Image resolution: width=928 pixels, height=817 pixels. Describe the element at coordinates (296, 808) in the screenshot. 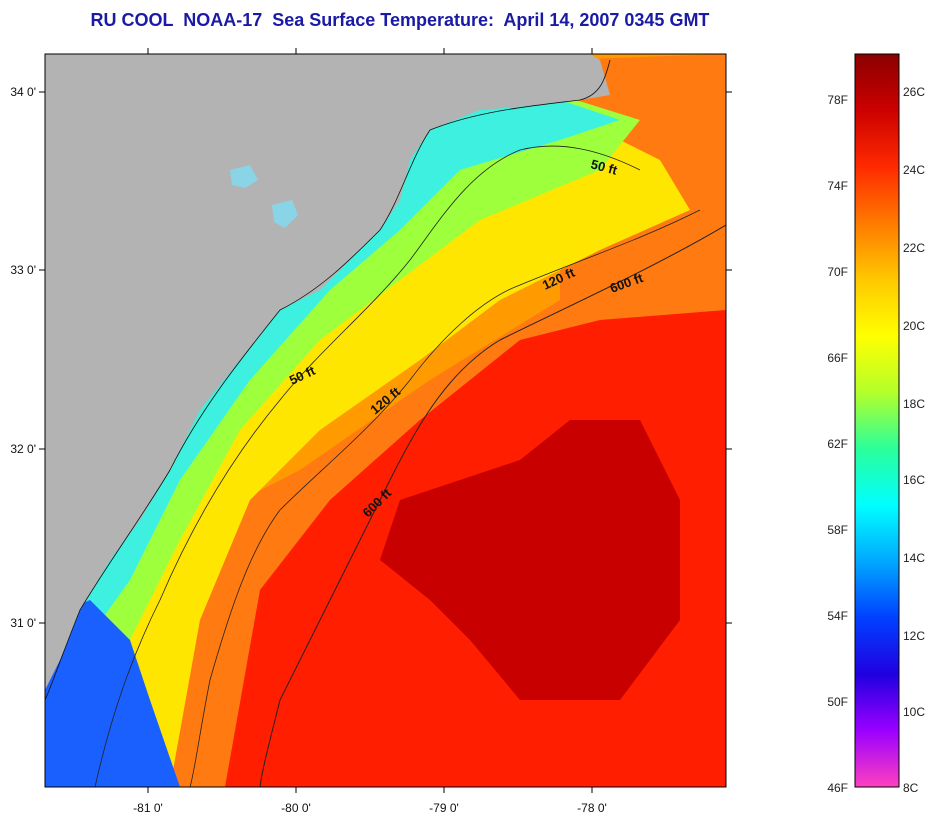

I see `lon-label: -80 0'` at that location.